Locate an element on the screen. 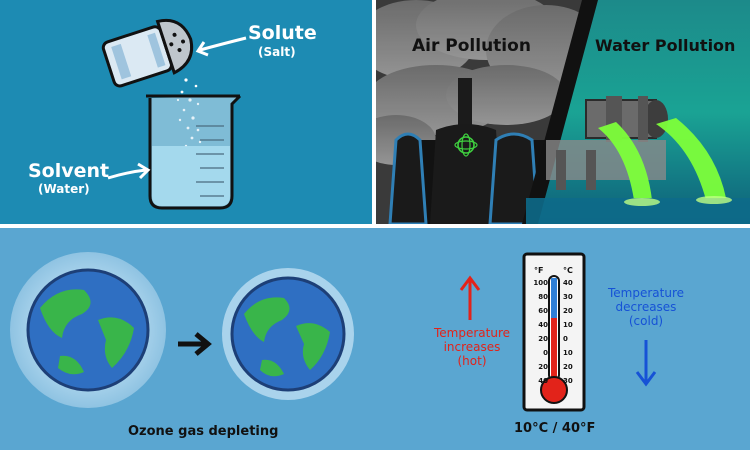  c-tick: 0 is located at coordinates (565, 339).